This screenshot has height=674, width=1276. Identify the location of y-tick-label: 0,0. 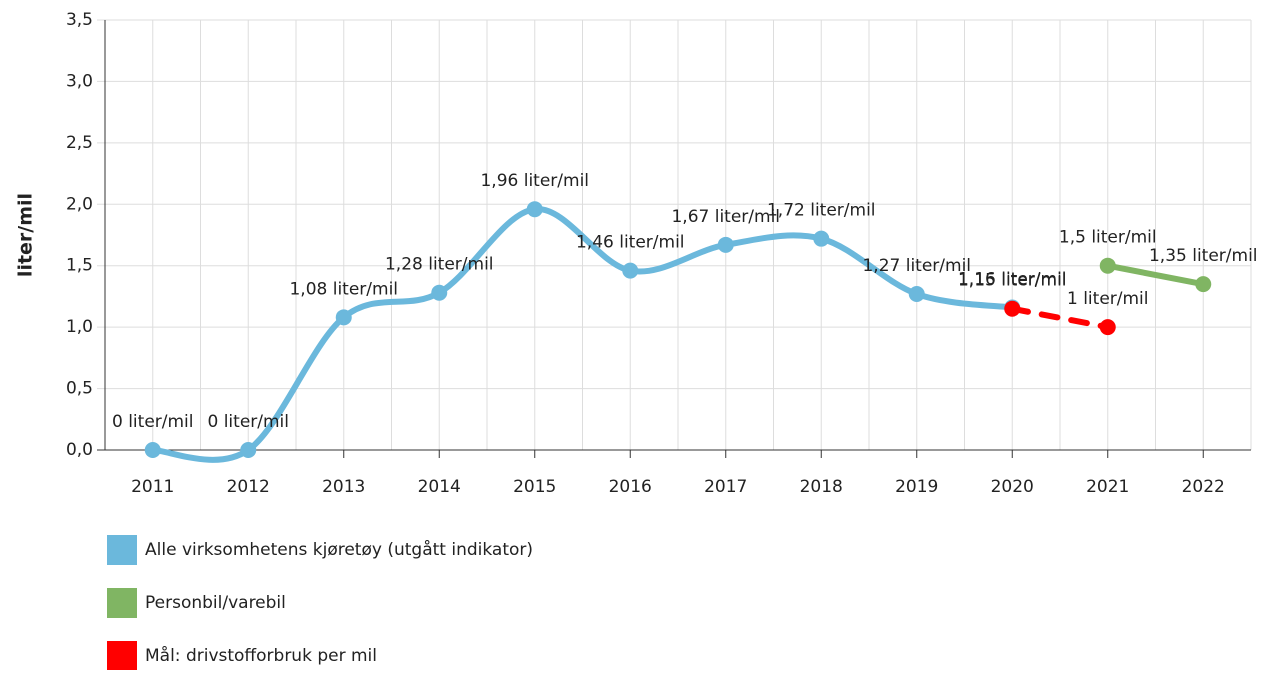
(79, 450).